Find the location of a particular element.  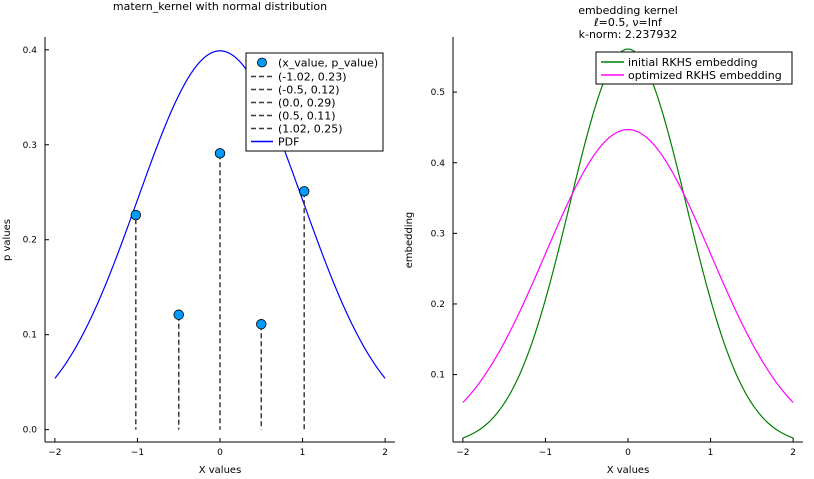

left-x-tick-label: 0 is located at coordinates (220, 453).